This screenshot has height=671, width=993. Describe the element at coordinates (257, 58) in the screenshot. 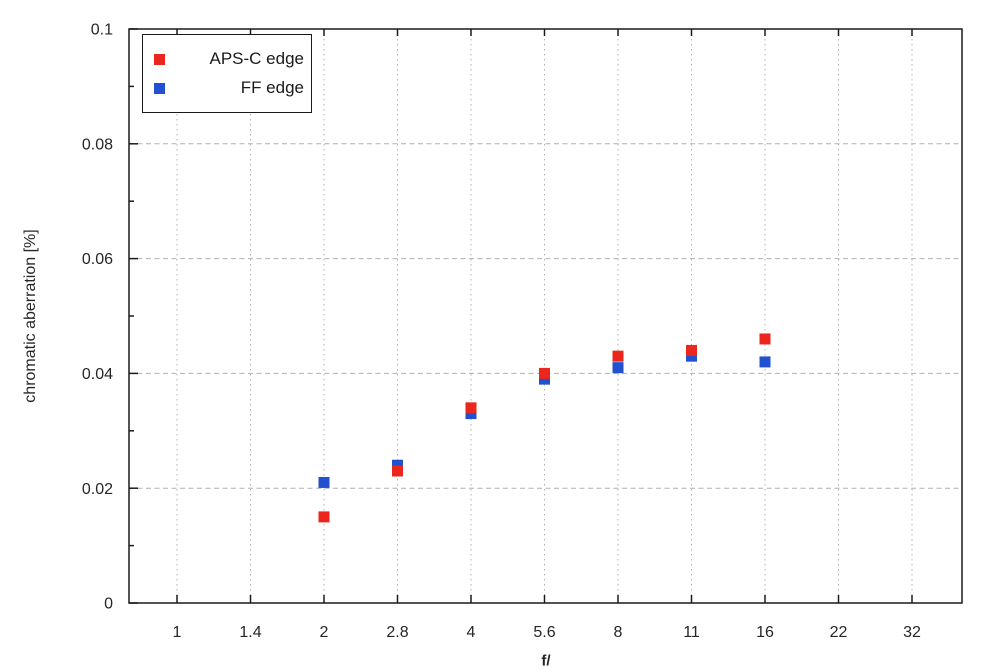

I see `legend-label-apsc: APS-C edge` at that location.